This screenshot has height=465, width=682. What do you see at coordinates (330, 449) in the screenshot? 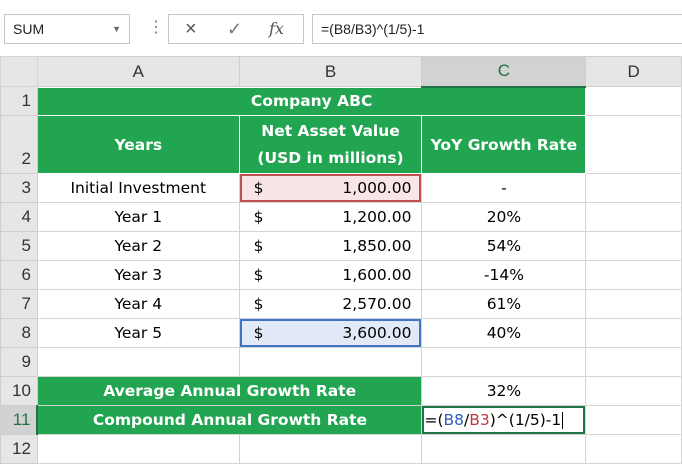
I see `cell-b12` at bounding box center [330, 449].